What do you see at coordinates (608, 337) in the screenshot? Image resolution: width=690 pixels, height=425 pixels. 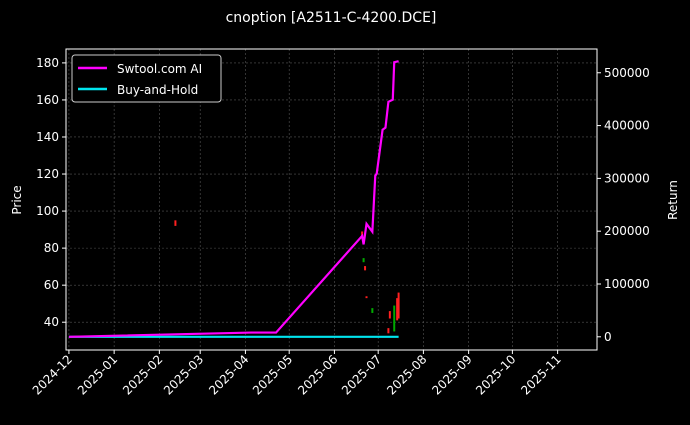 I see `y2-tick-label: 0` at bounding box center [608, 337].